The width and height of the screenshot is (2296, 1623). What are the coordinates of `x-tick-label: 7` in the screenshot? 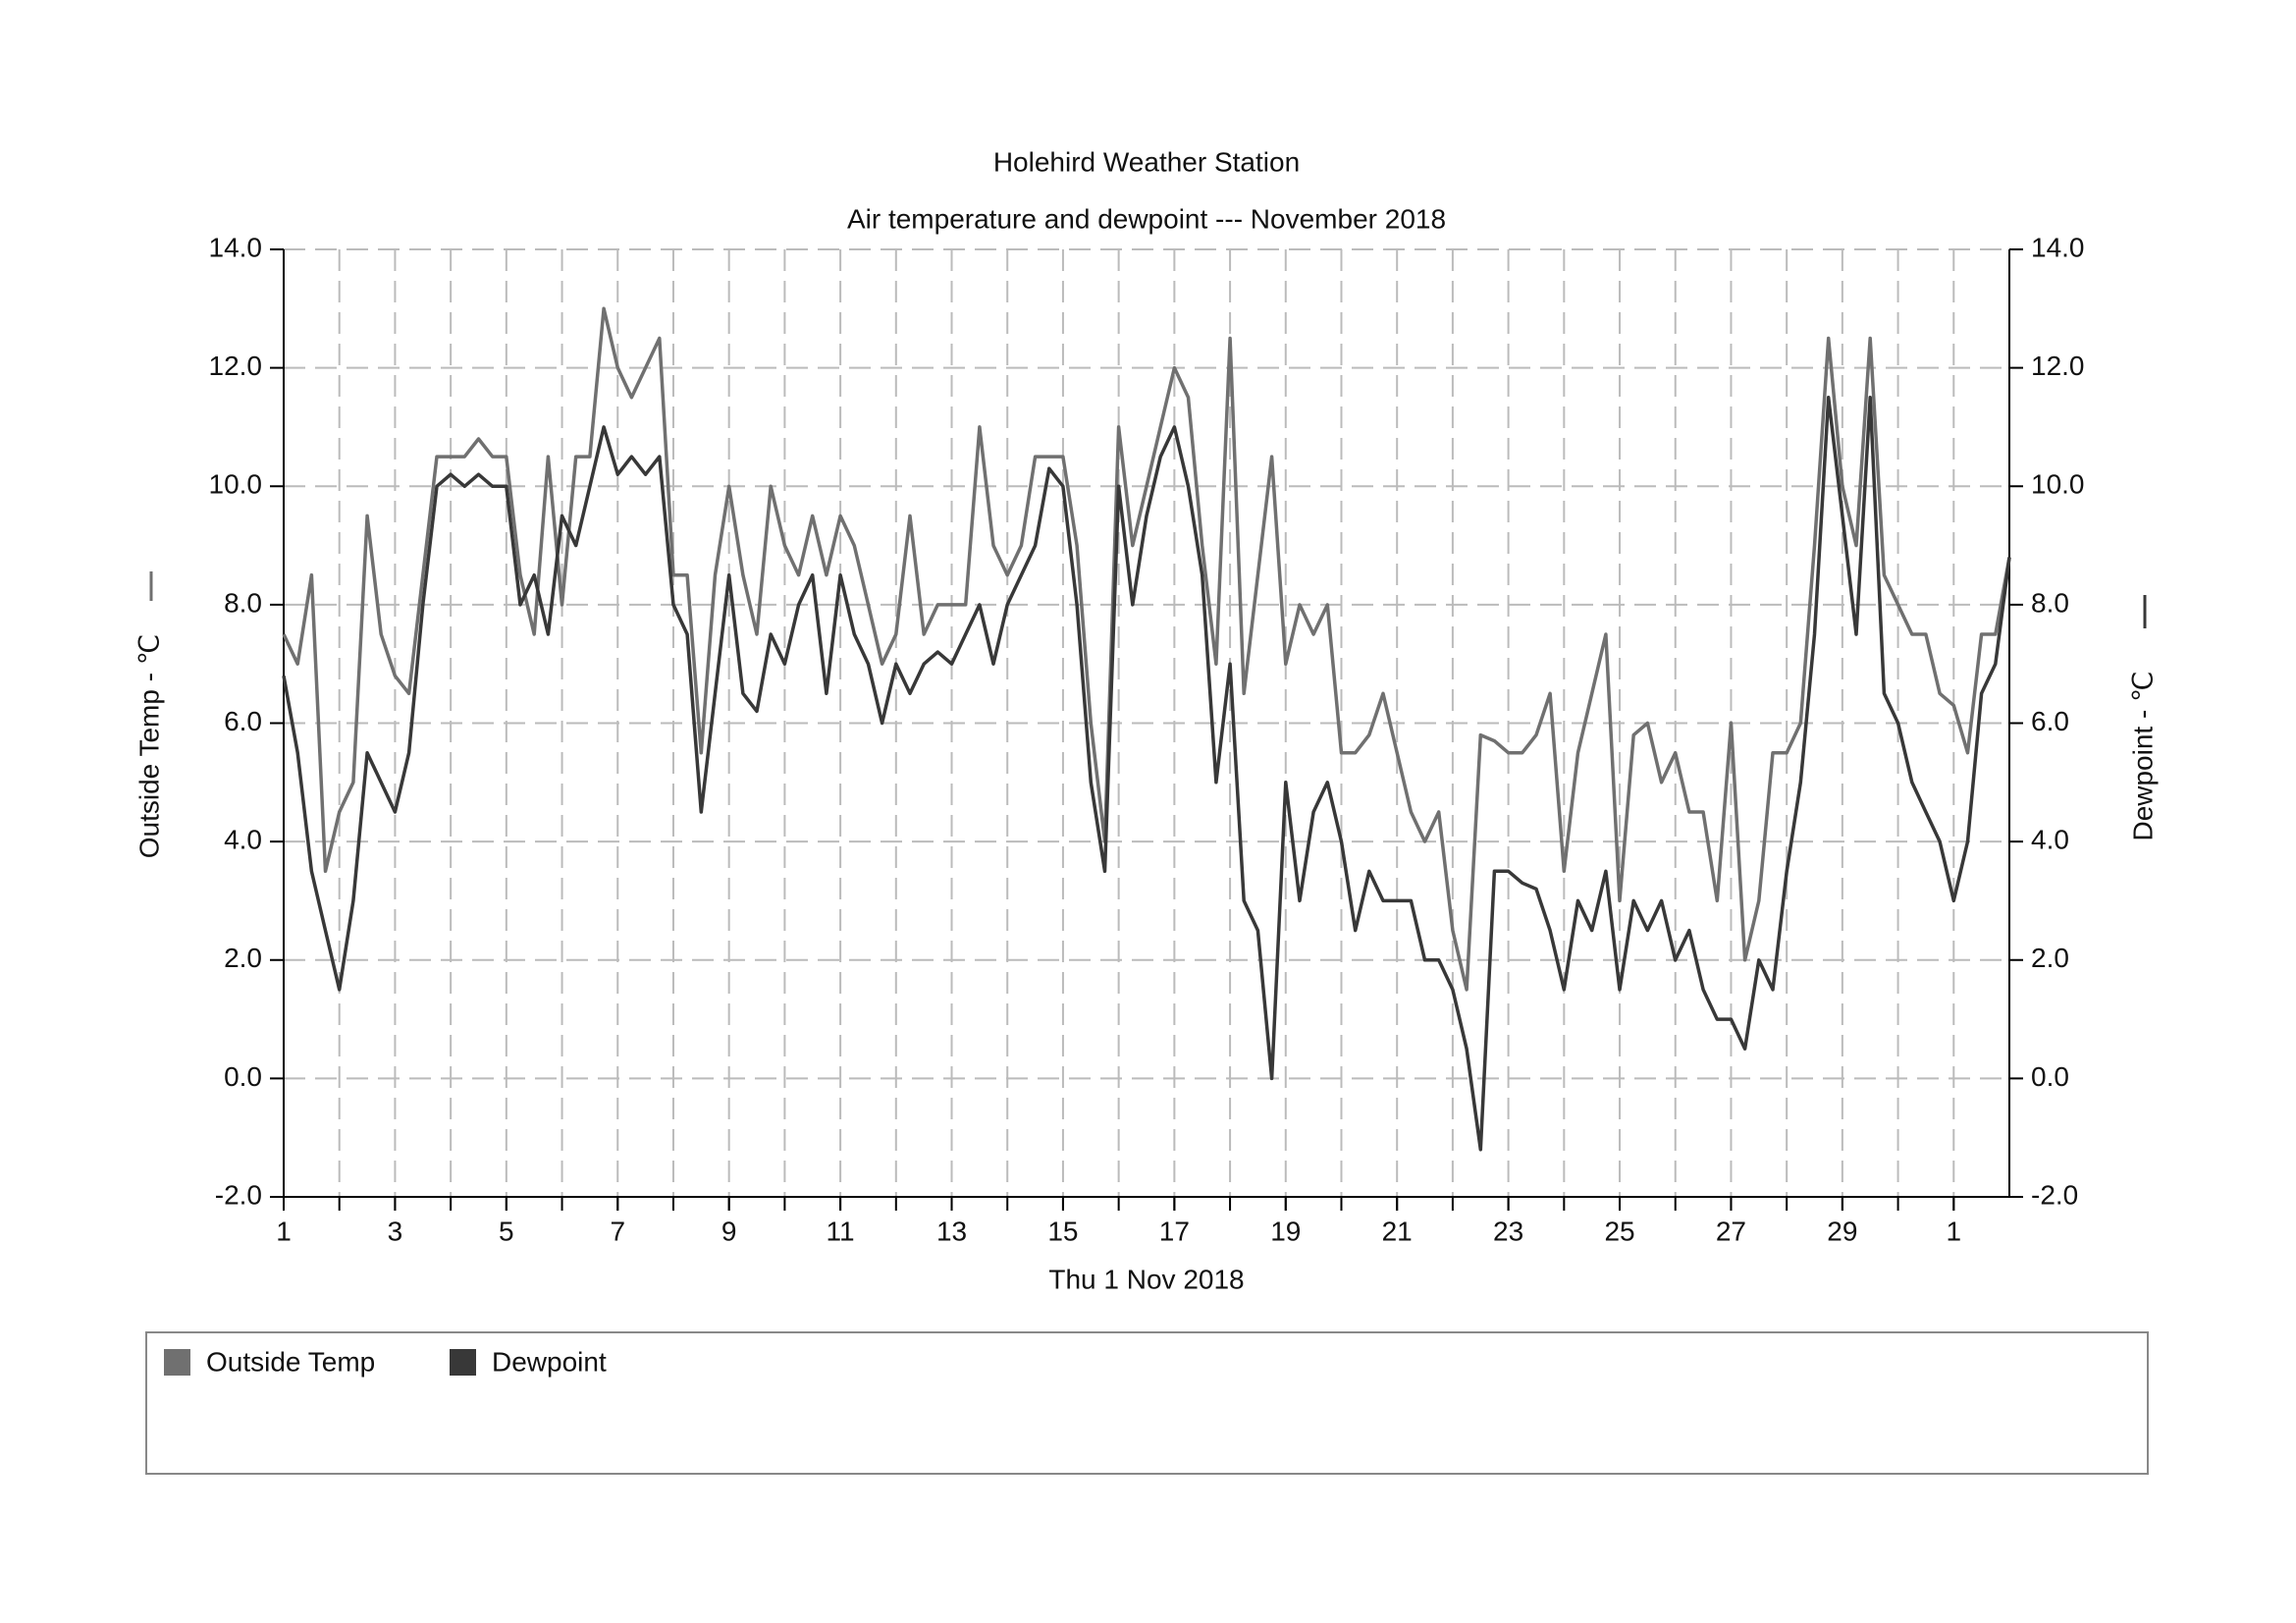 It's located at (617, 1231).